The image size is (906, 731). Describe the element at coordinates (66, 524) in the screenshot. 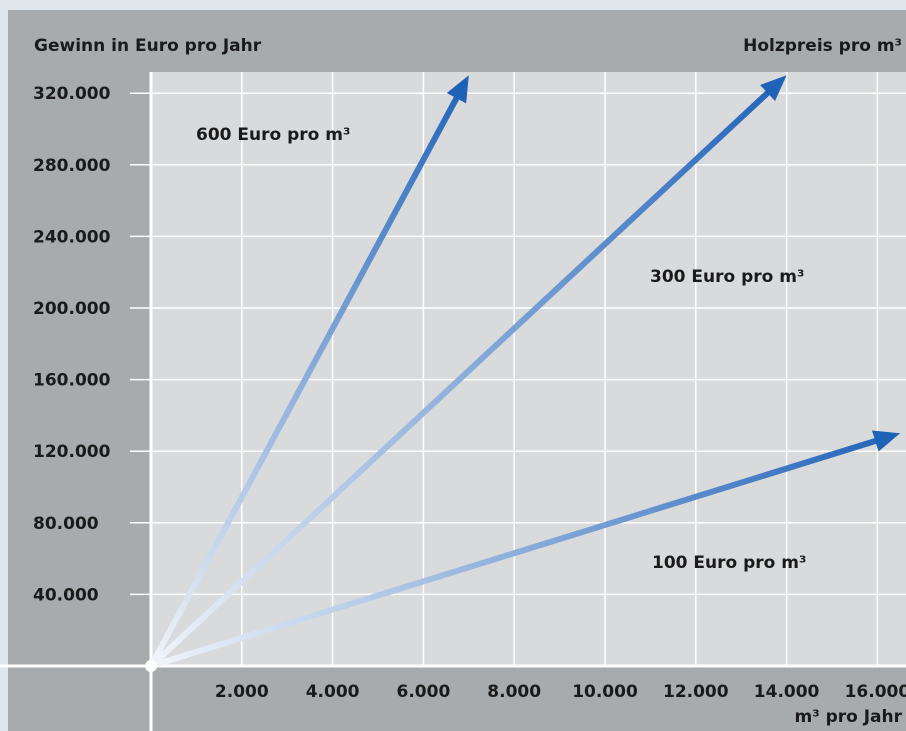

I see `y-tick-label: 80.000` at that location.